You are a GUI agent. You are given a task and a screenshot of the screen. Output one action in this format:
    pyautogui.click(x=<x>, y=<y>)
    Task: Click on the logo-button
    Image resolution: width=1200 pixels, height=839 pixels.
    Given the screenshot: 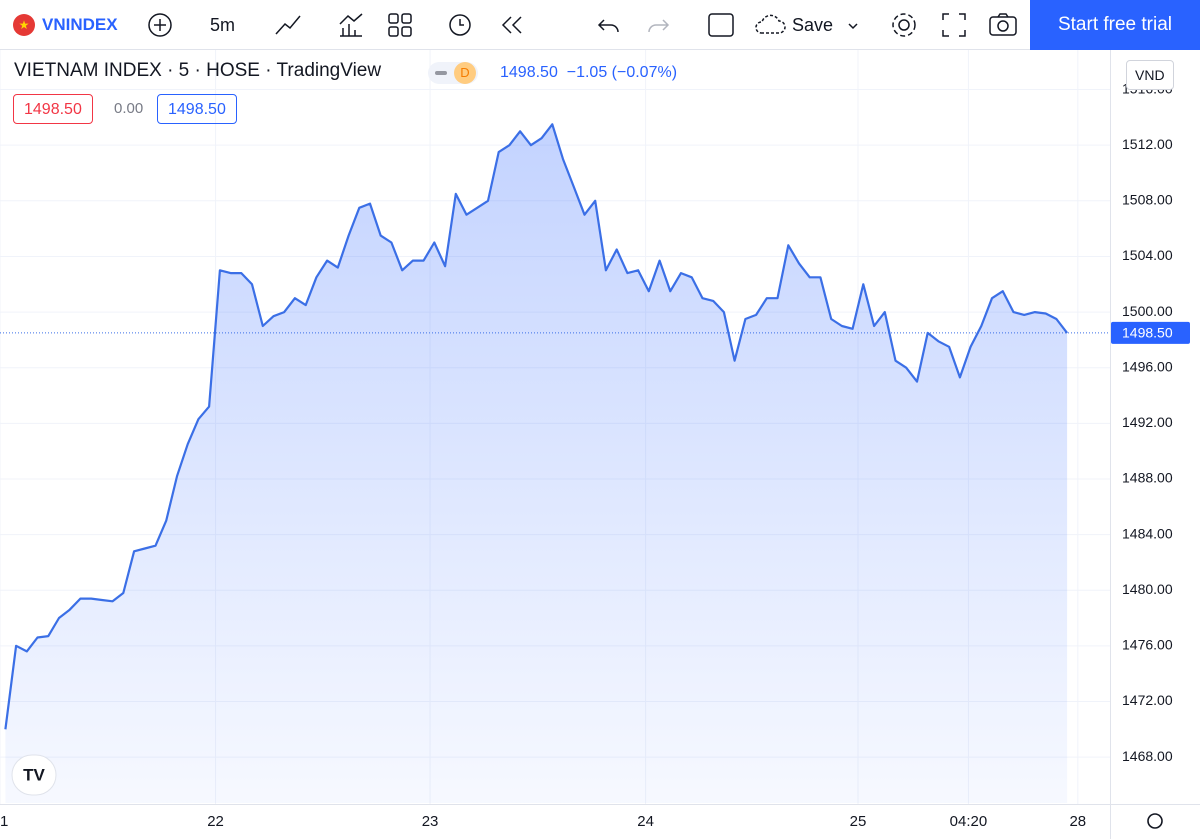 What is the action you would take?
    pyautogui.click(x=34, y=775)
    